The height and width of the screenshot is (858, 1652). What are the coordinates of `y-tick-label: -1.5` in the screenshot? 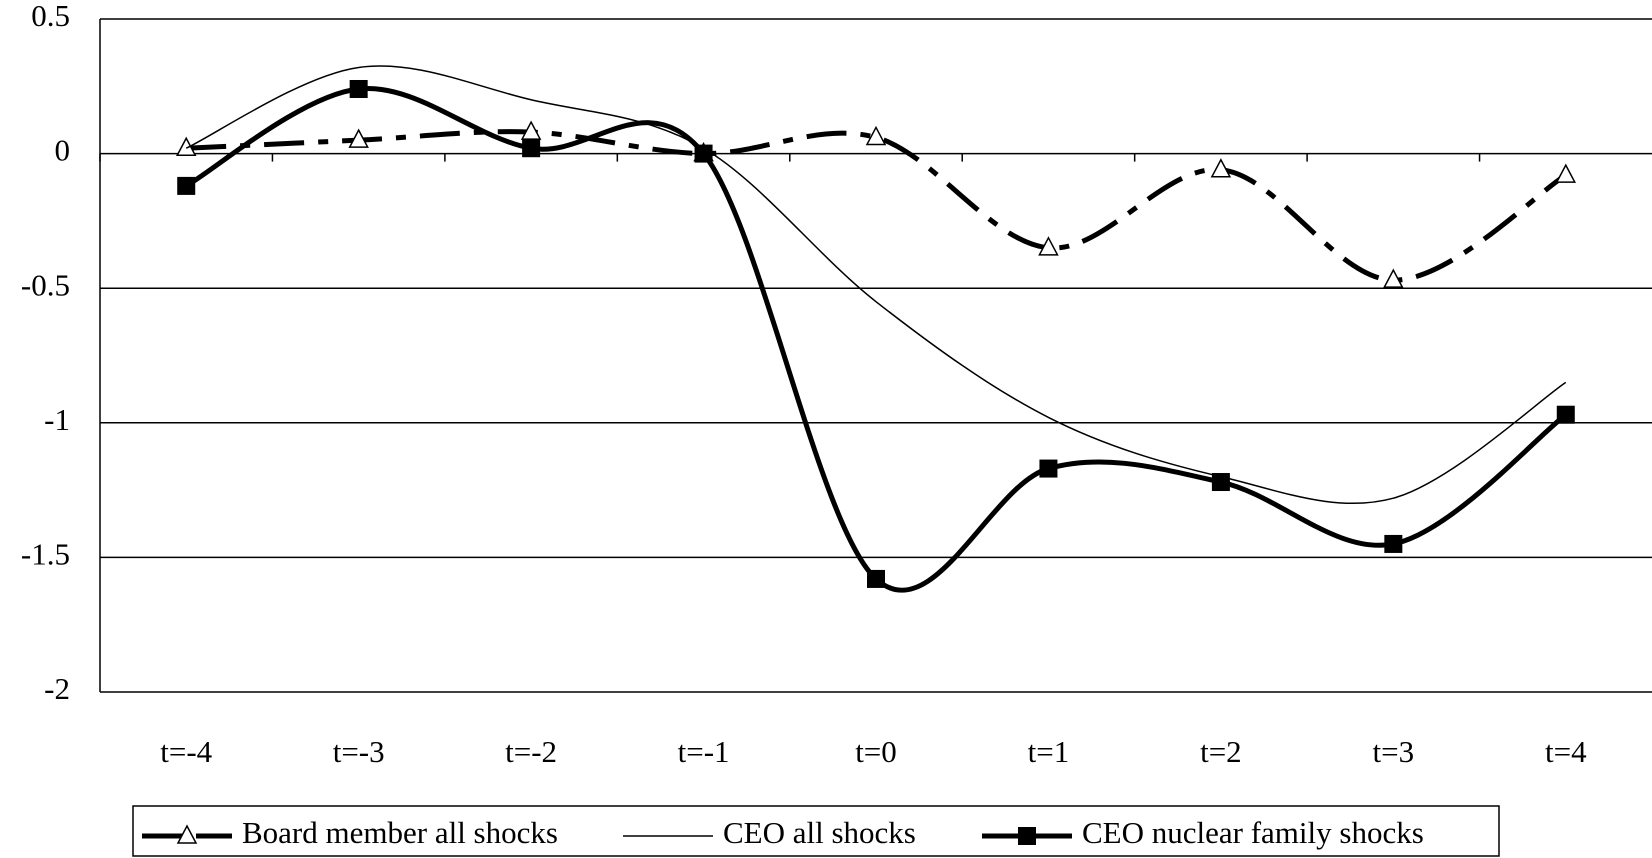 It's located at (45, 554).